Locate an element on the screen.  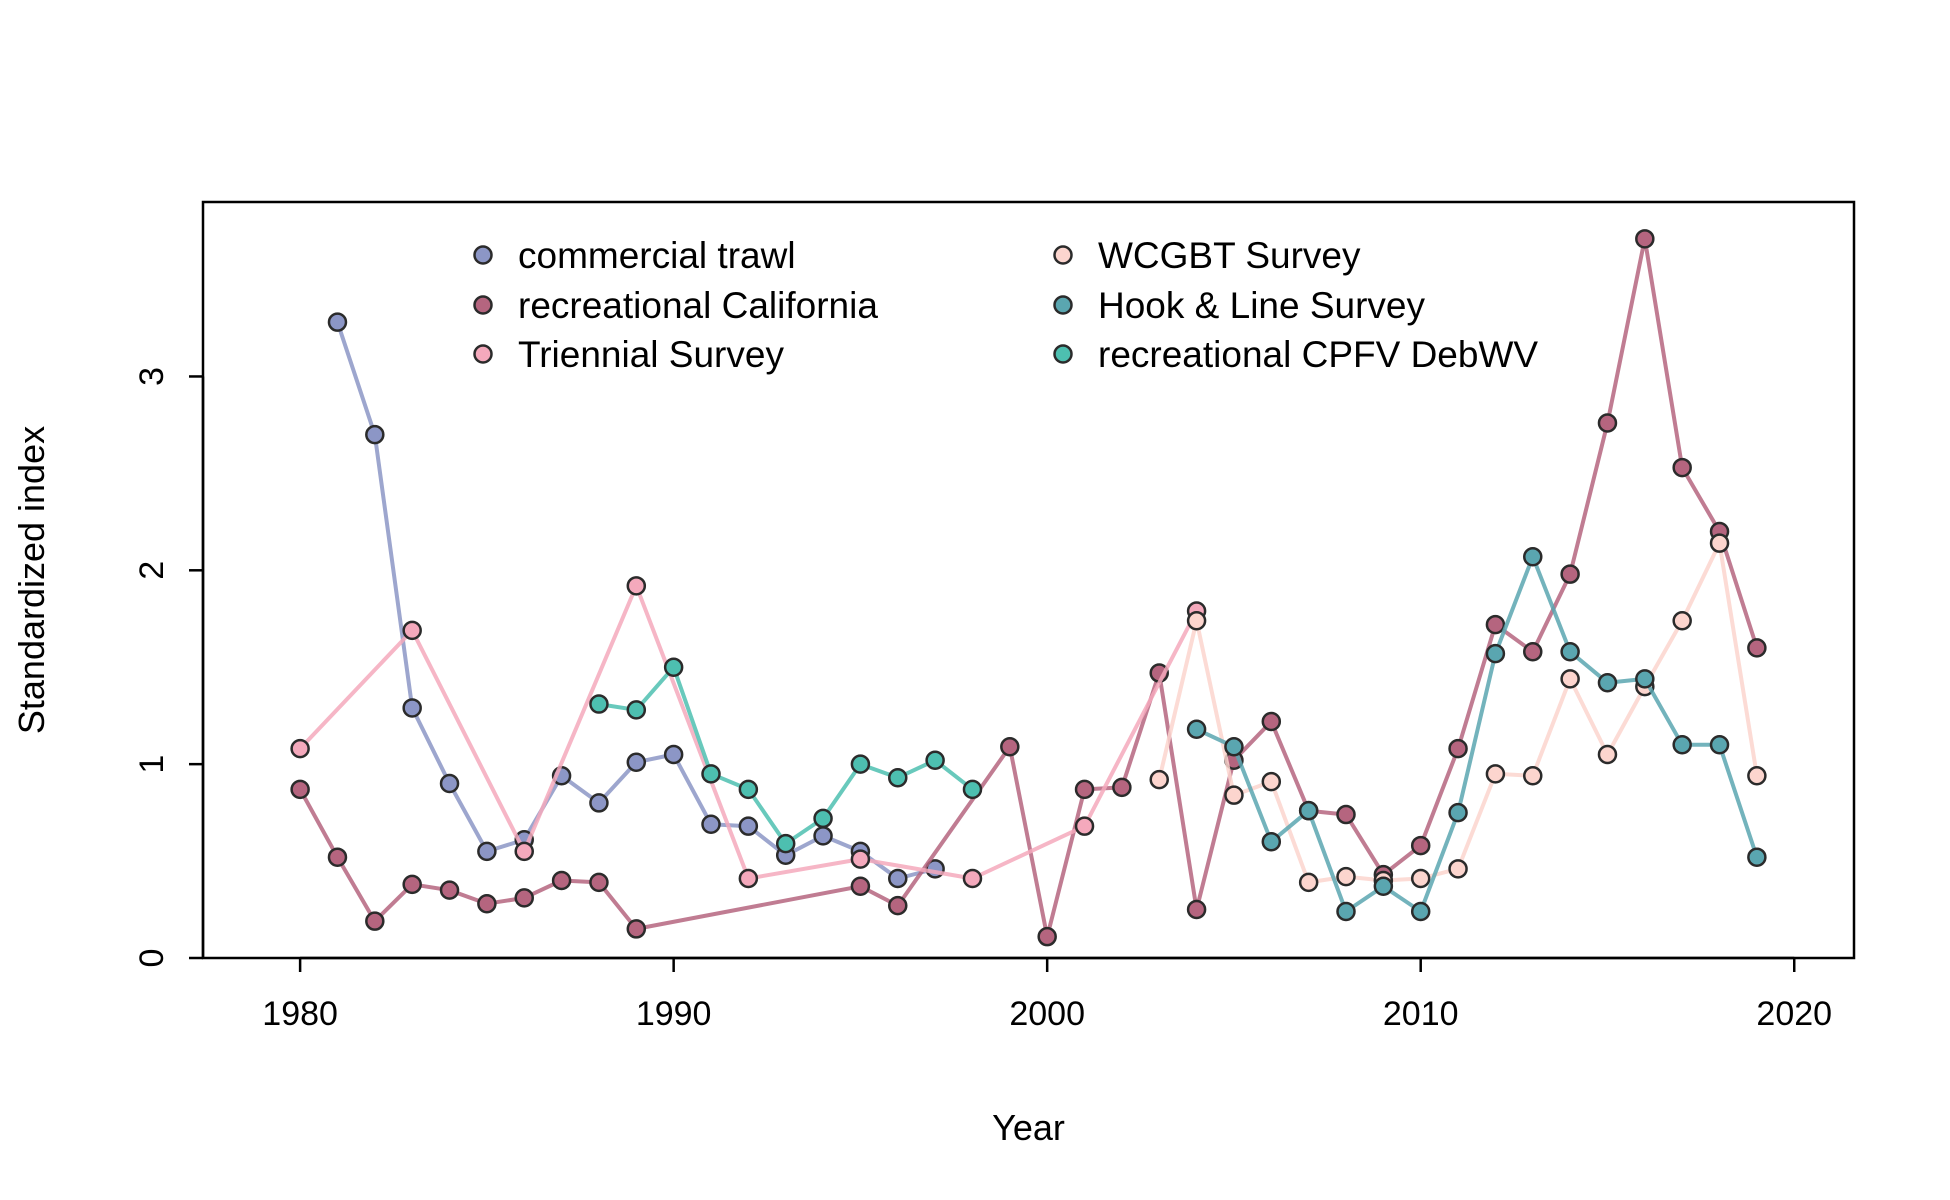
legend-label: WCGBT Survey is located at coordinates (1229, 255).